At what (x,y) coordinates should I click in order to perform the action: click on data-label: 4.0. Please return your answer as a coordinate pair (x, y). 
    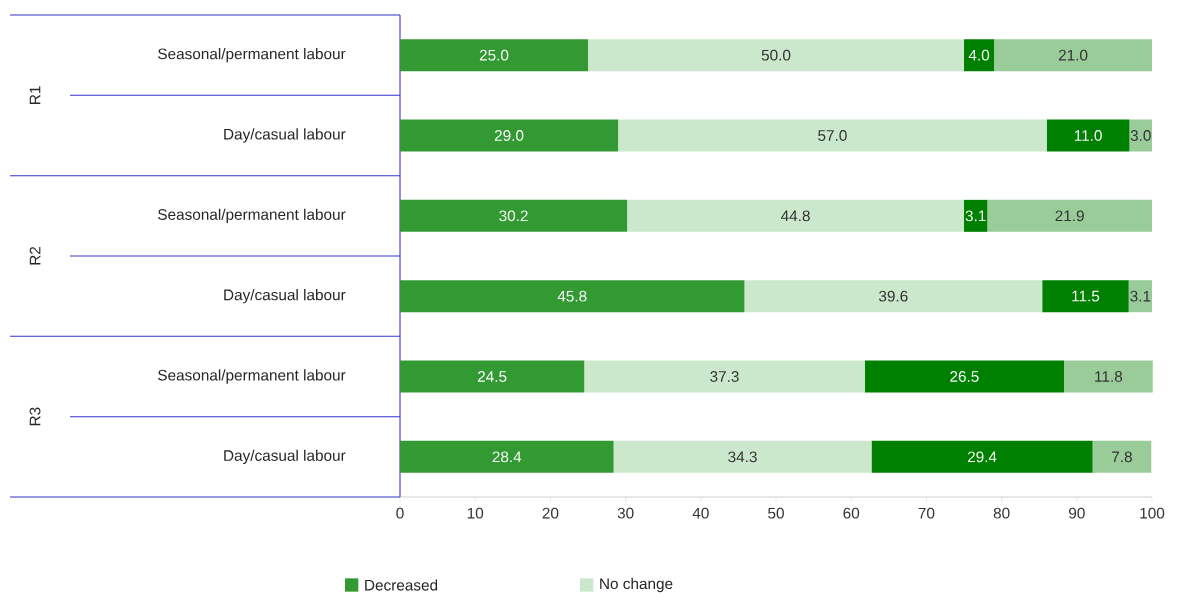
    Looking at the image, I should click on (979, 55).